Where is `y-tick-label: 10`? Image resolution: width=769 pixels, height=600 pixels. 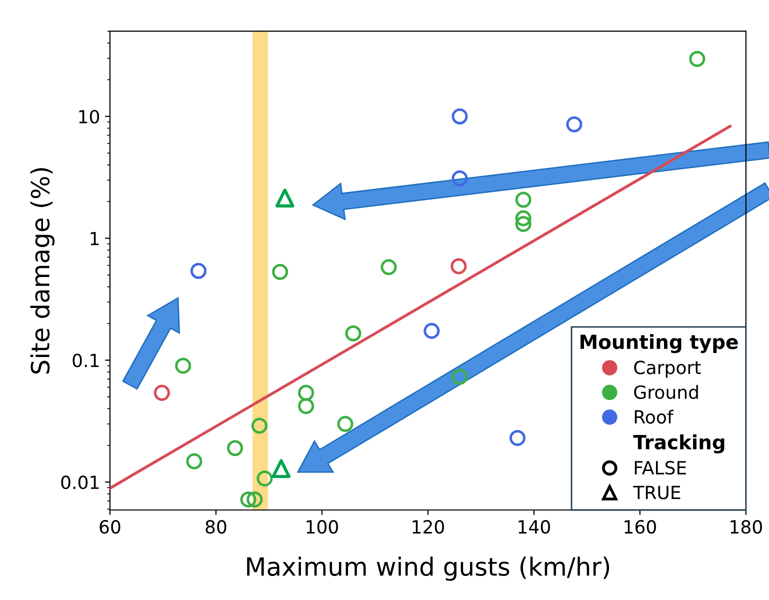 y-tick-label: 10 is located at coordinates (89, 117).